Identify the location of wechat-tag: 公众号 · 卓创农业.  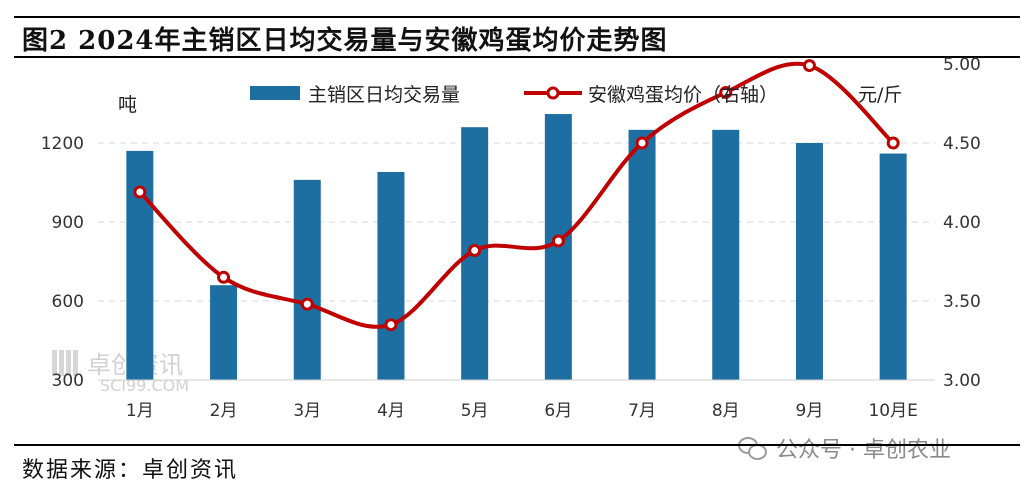
(844, 448).